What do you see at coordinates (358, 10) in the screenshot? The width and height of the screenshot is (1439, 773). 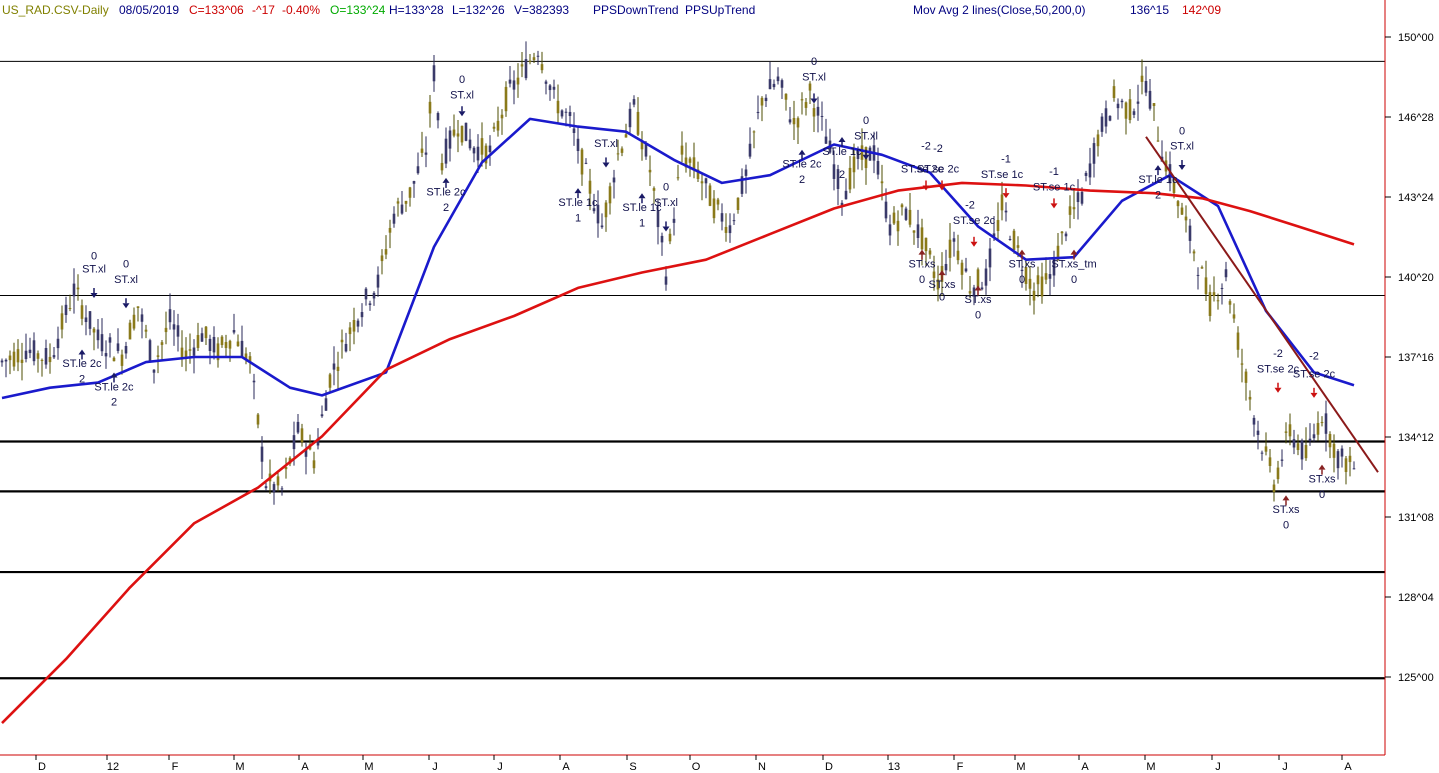 I see `header-open: O=133^24` at bounding box center [358, 10].